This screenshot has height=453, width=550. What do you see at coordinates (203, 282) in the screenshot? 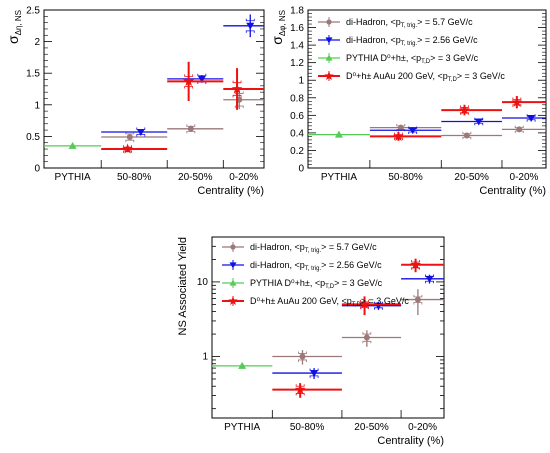
I see `y-tick-label: 10` at bounding box center [203, 282].